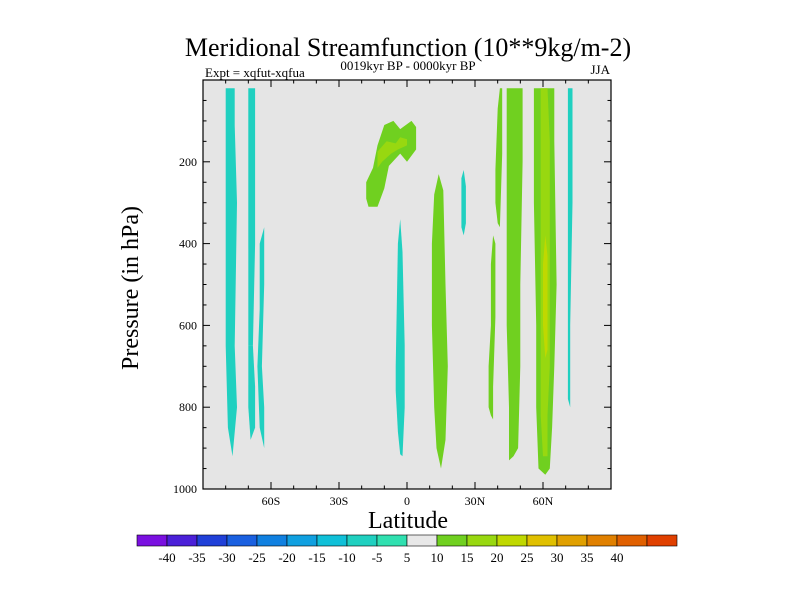 This screenshot has width=800, height=600. Describe the element at coordinates (492, 327) in the screenshot. I see `contour-region-pos-band-38N` at that location.